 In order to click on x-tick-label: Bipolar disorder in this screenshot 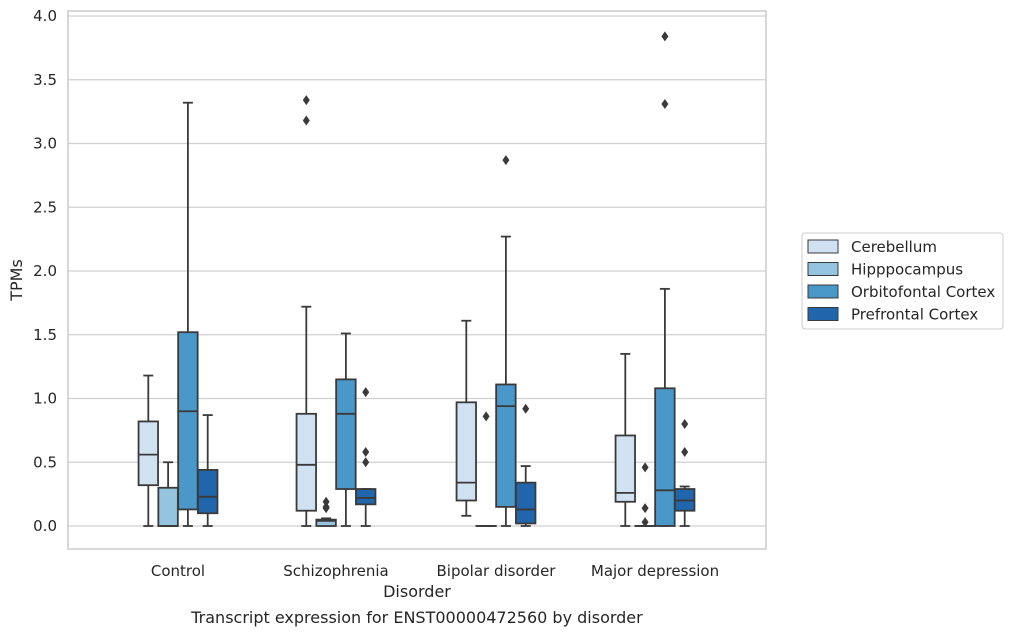, I will do `click(497, 571)`.